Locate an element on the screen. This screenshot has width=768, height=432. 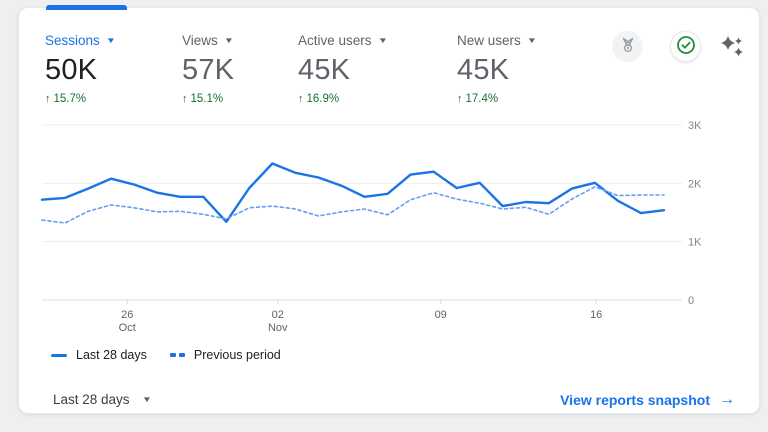
legend-label-current: Last 28 days is located at coordinates (111, 355).